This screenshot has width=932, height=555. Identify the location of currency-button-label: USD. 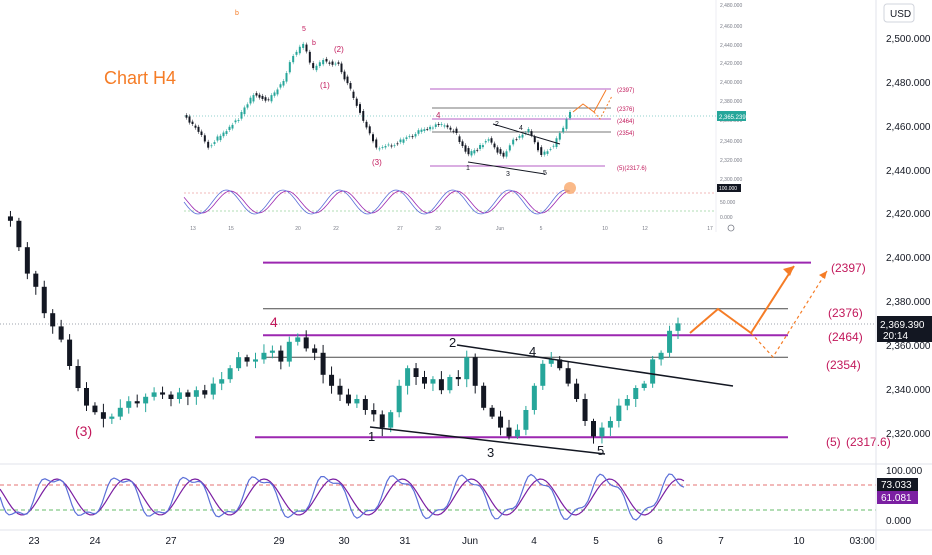
(900, 14).